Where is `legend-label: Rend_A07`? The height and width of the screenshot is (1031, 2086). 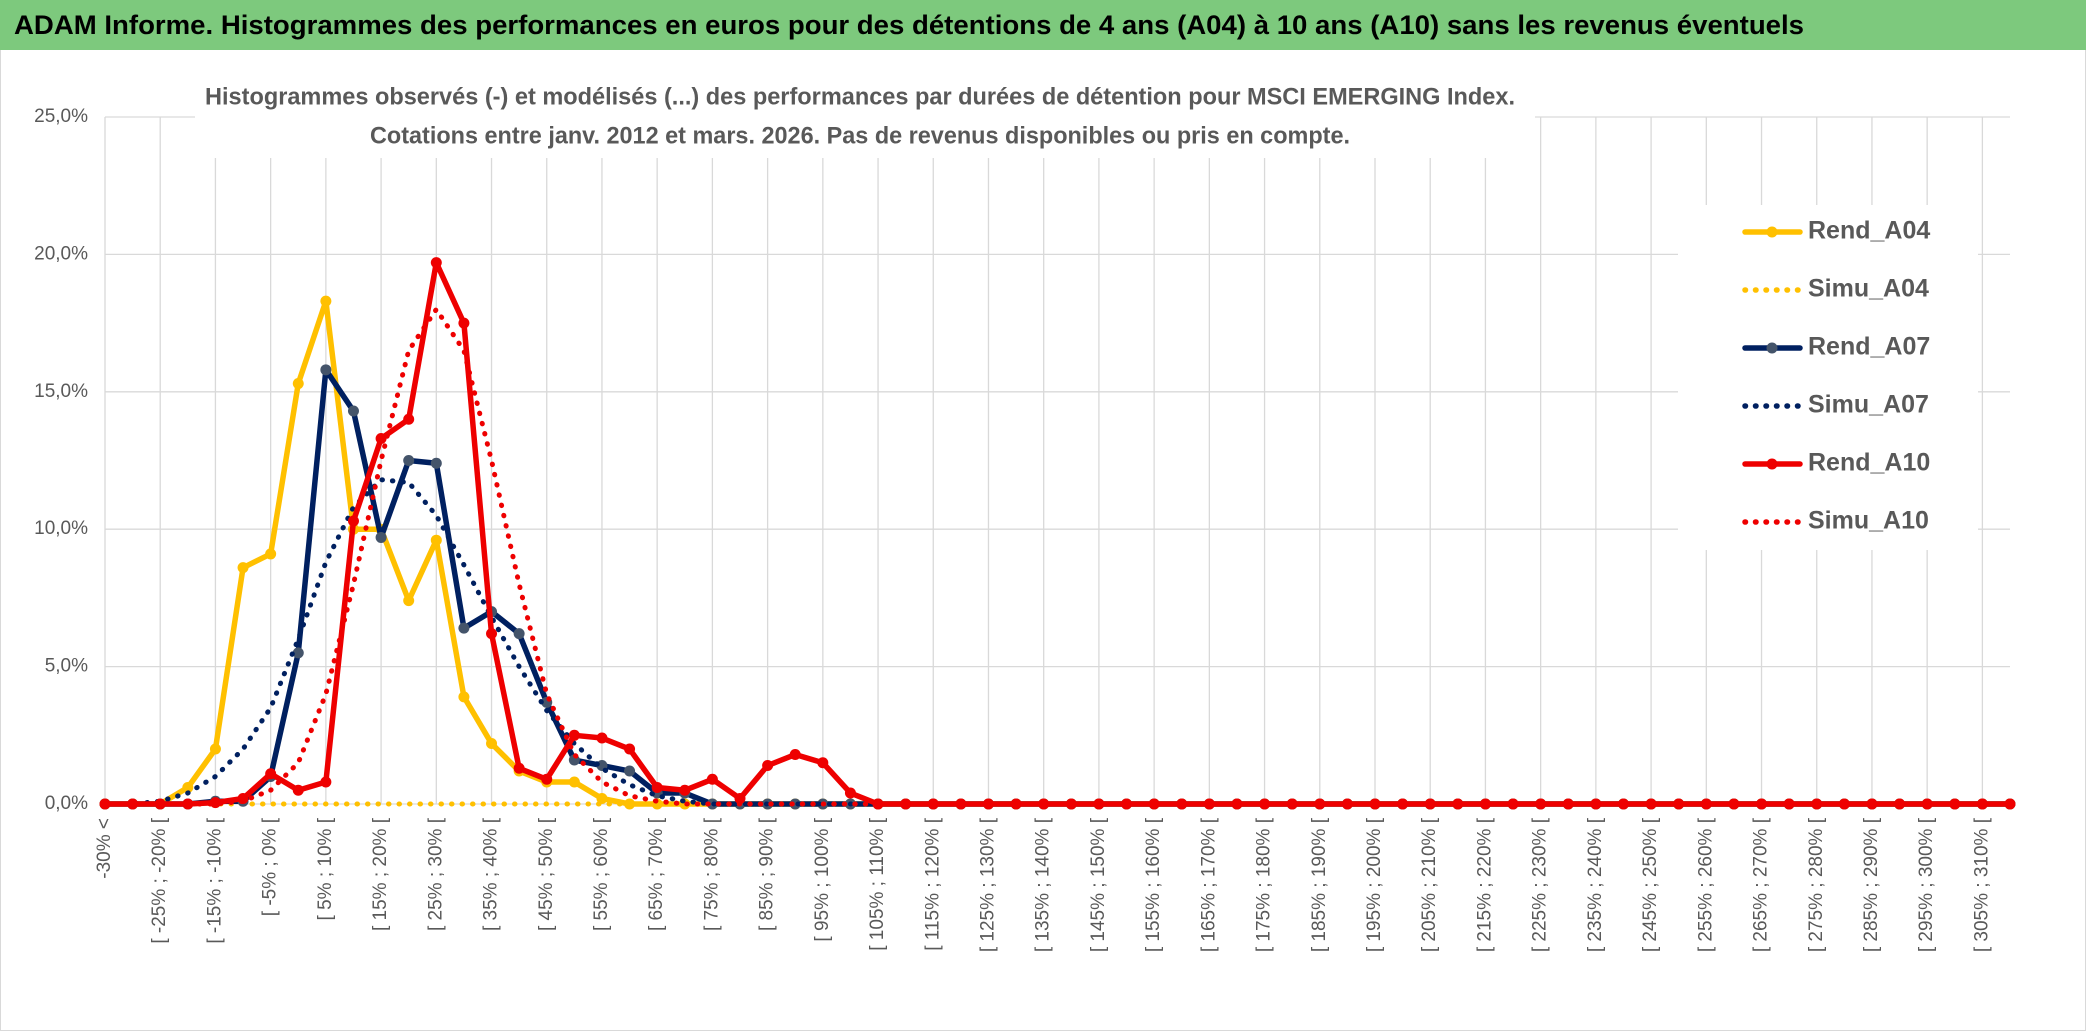 legend-label: Rend_A07 is located at coordinates (1869, 347).